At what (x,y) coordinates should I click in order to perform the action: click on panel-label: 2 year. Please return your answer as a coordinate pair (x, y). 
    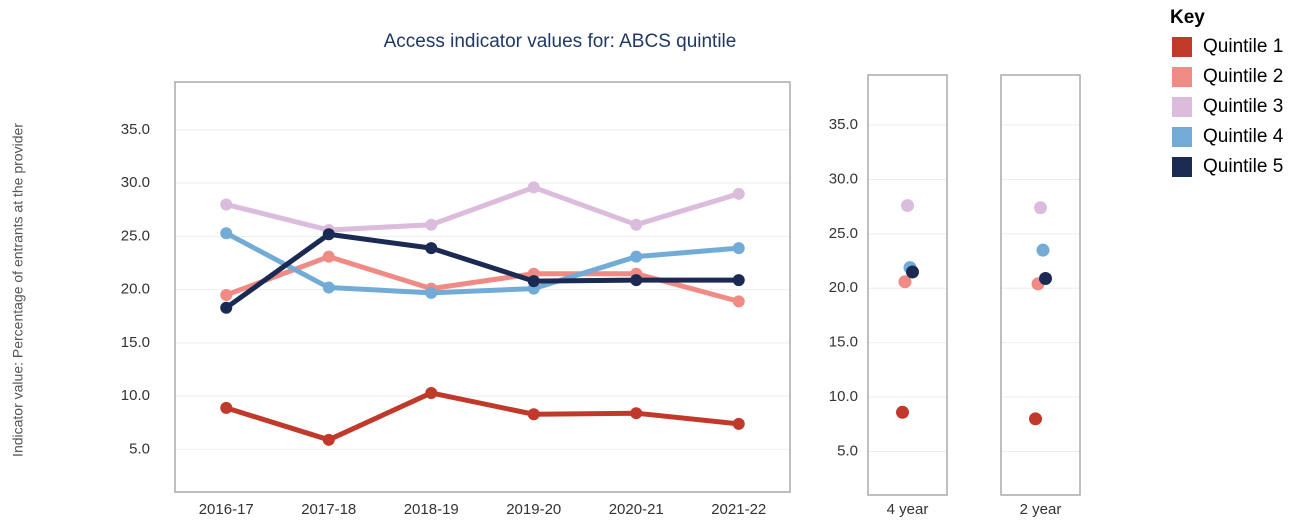
    Looking at the image, I should click on (1041, 509).